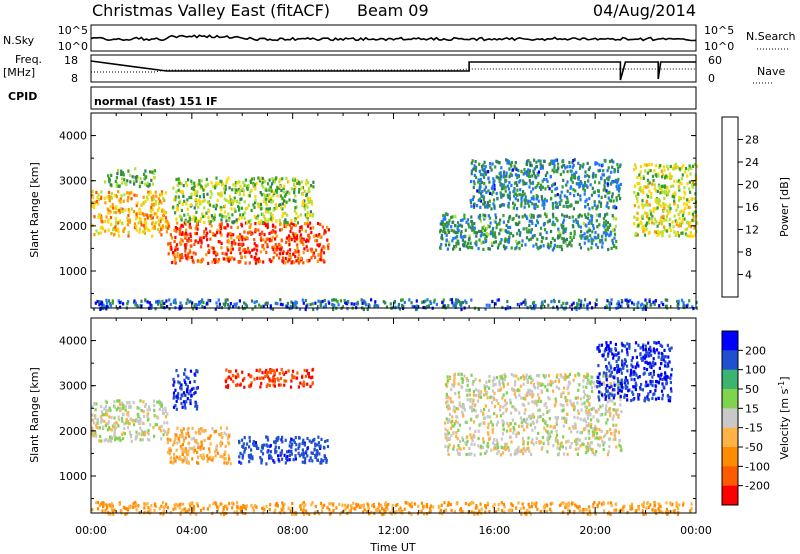 The image size is (800, 554). I want to click on y-tick-label: 3000, so click(73, 181).